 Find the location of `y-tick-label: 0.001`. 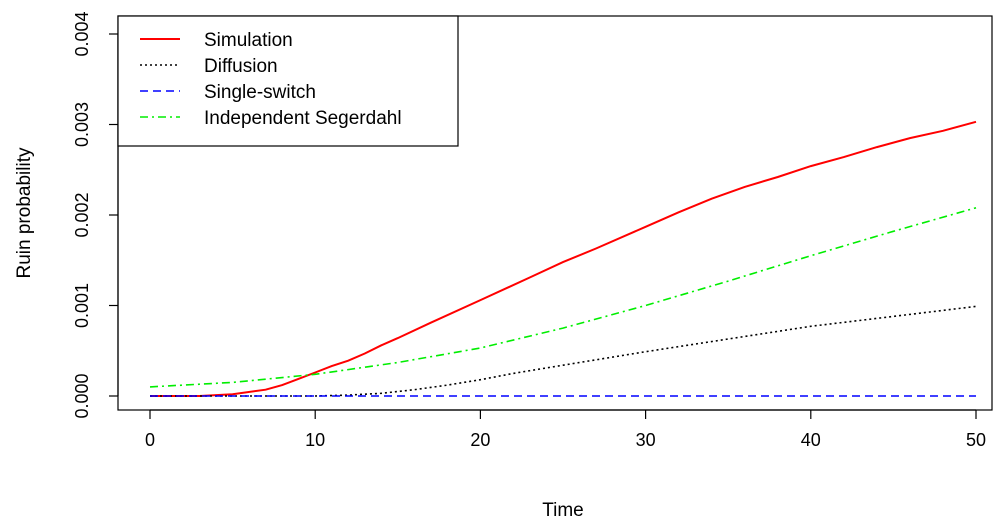

y-tick-label: 0.001 is located at coordinates (82, 305).